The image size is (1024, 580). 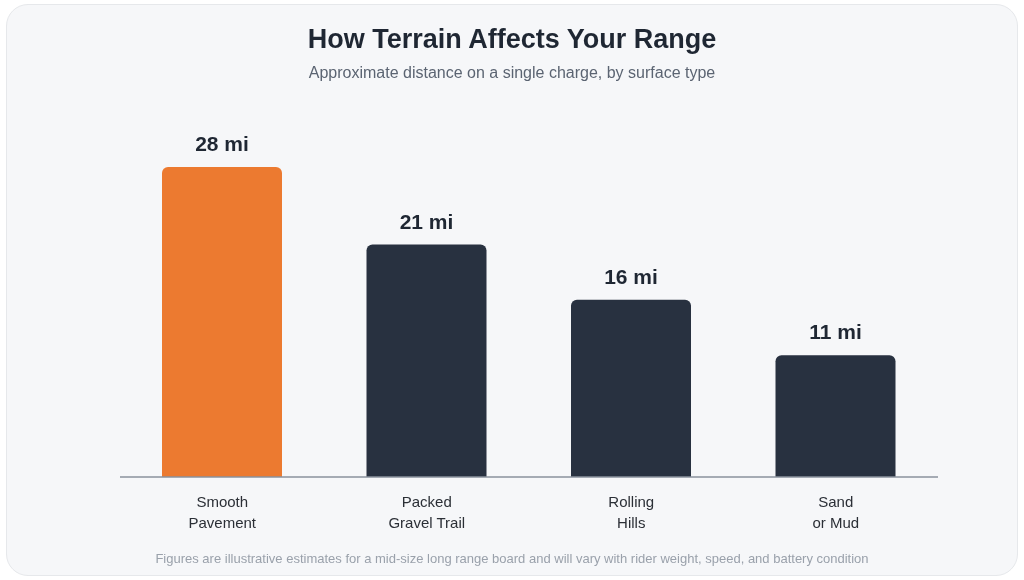 What do you see at coordinates (631, 276) in the screenshot?
I see `data-label: 16 mi` at bounding box center [631, 276].